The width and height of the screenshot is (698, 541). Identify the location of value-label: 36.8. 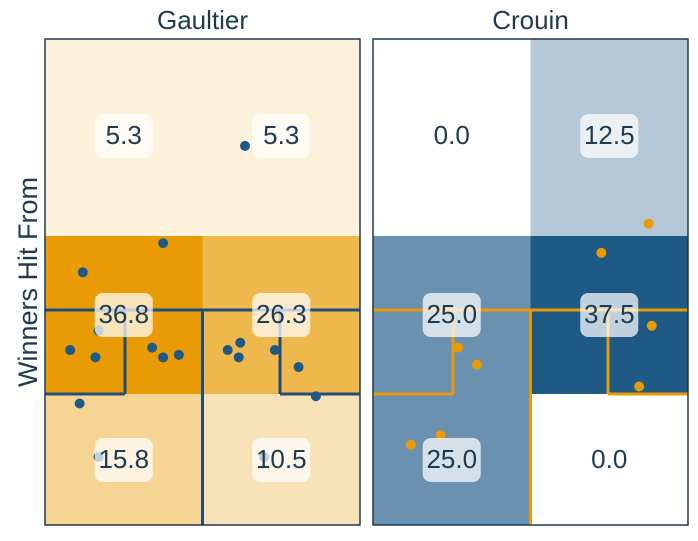
(123, 314).